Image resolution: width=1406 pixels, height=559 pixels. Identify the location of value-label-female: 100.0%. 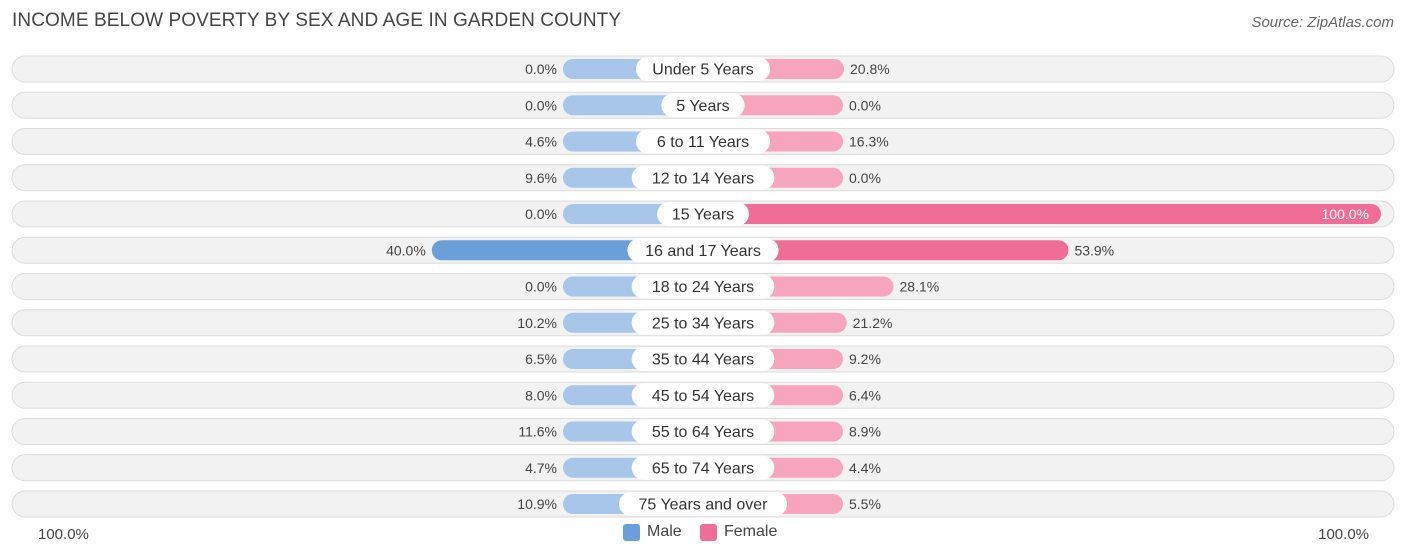
(1345, 214).